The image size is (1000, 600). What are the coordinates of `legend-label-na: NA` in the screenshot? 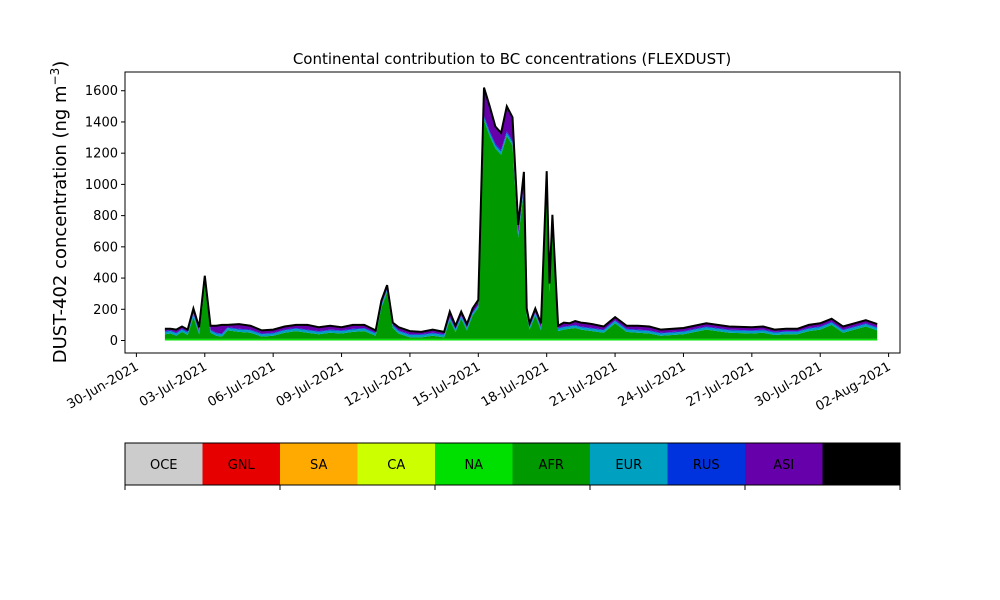 It's located at (473, 465).